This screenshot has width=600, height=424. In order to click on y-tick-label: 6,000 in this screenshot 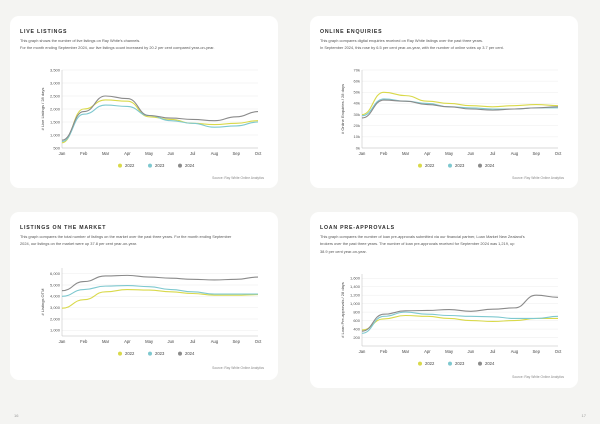, I will do `click(55, 273)`.